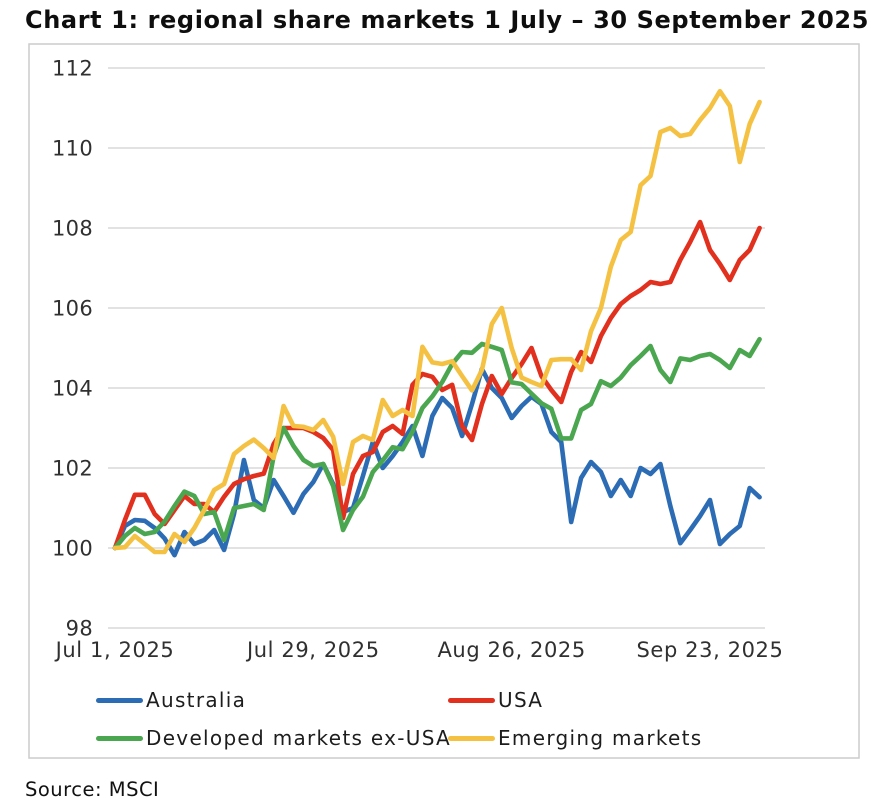 Image resolution: width=886 pixels, height=806 pixels. What do you see at coordinates (521, 700) in the screenshot?
I see `legend-label-usa: USA` at bounding box center [521, 700].